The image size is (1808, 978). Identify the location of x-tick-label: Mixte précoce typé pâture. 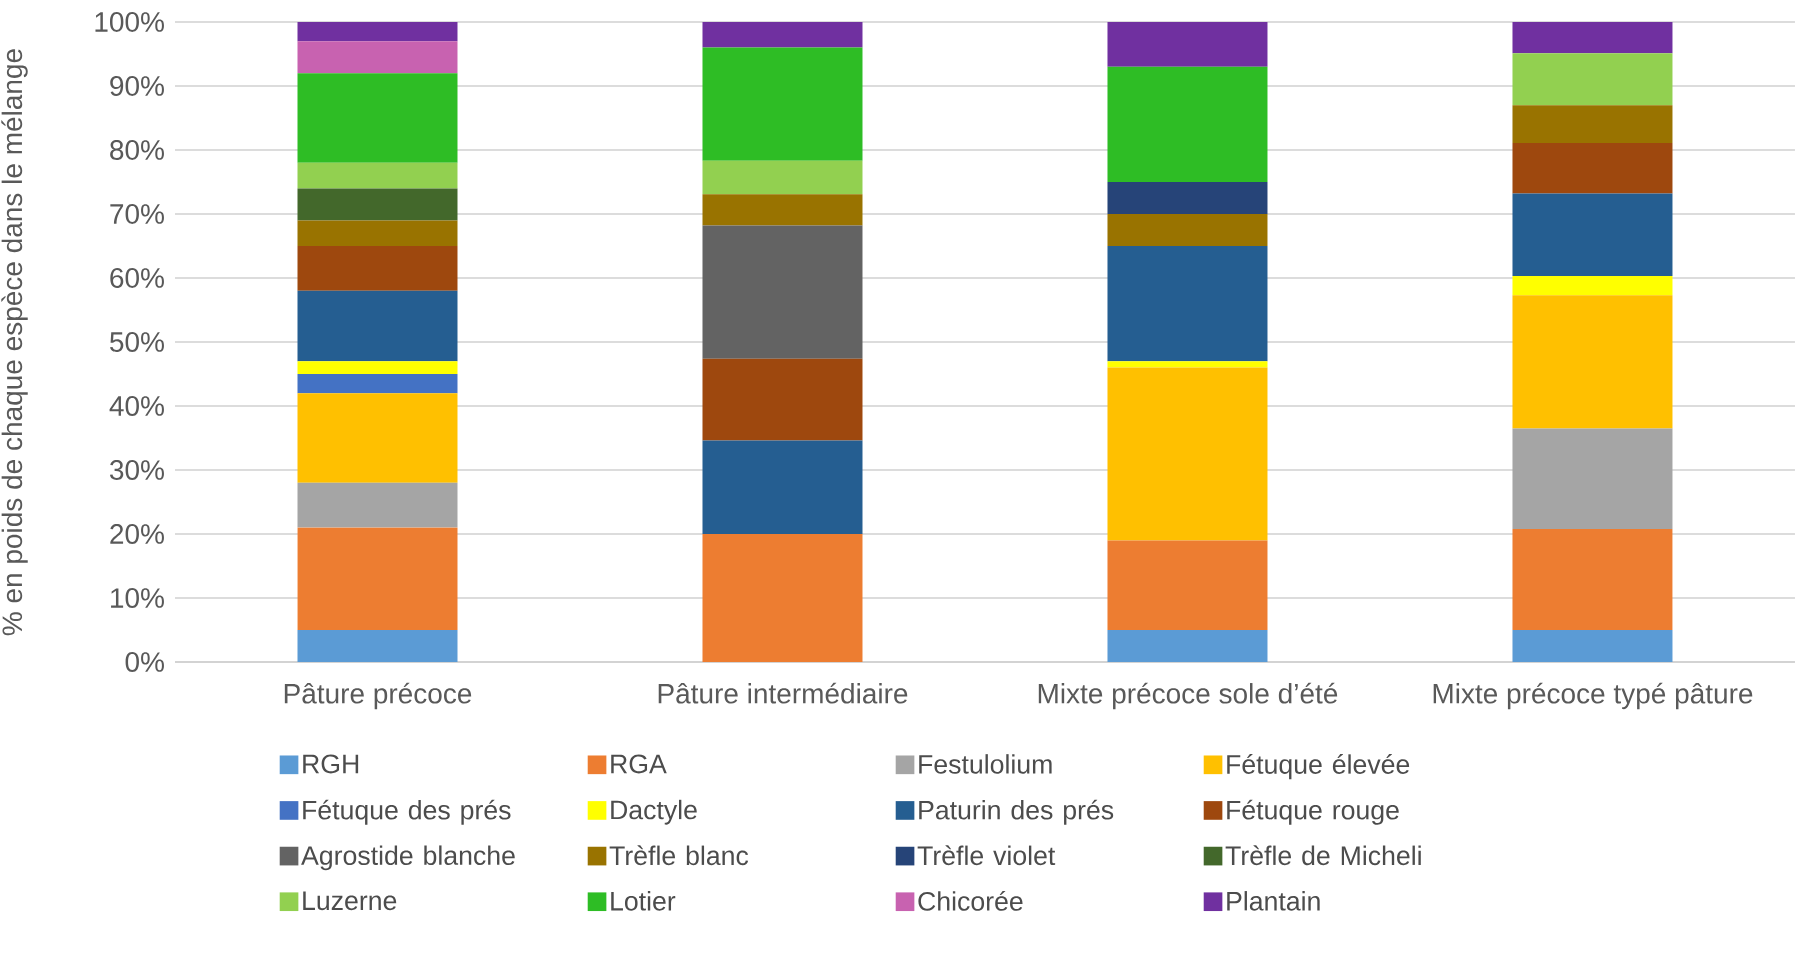
(1593, 696).